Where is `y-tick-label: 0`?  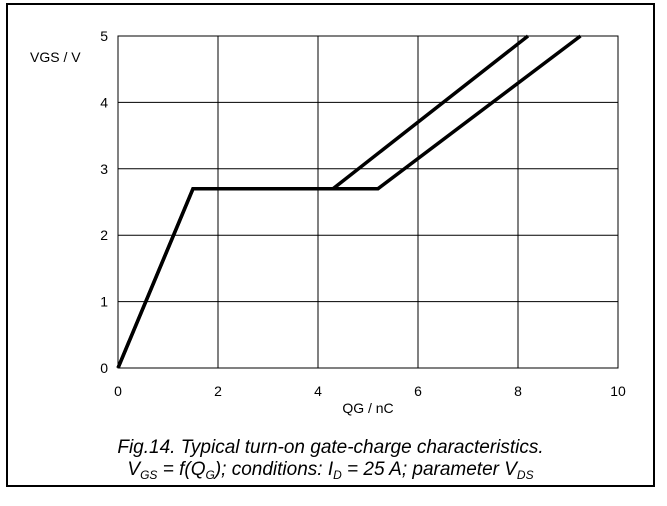 y-tick-label: 0 is located at coordinates (104, 368).